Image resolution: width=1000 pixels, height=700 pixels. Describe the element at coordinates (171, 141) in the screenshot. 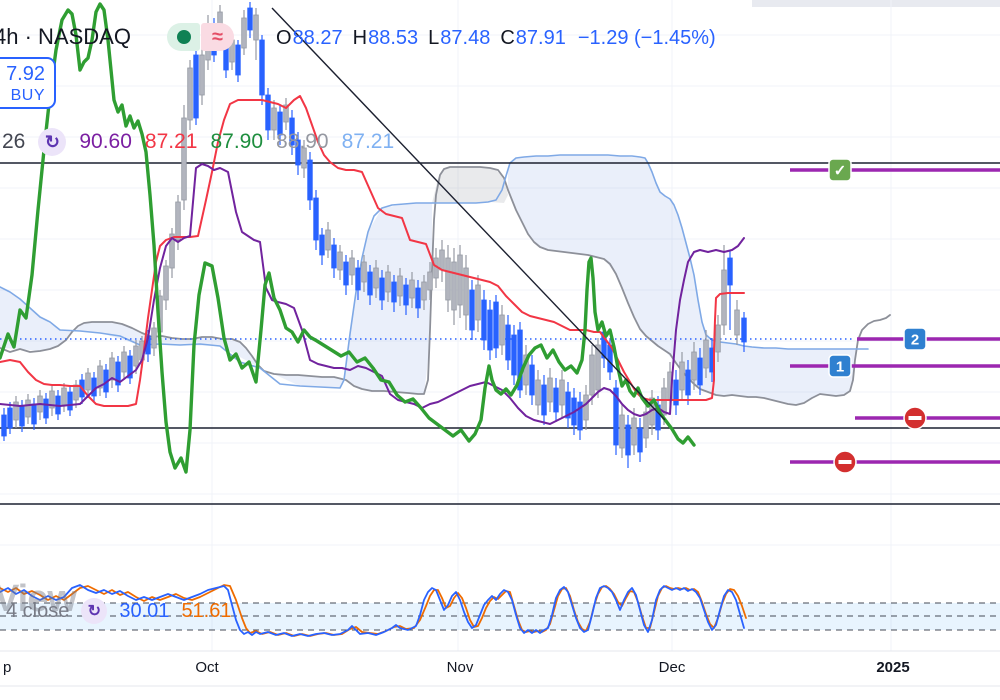

I see `ichimoku-value-base: 87.21` at that location.